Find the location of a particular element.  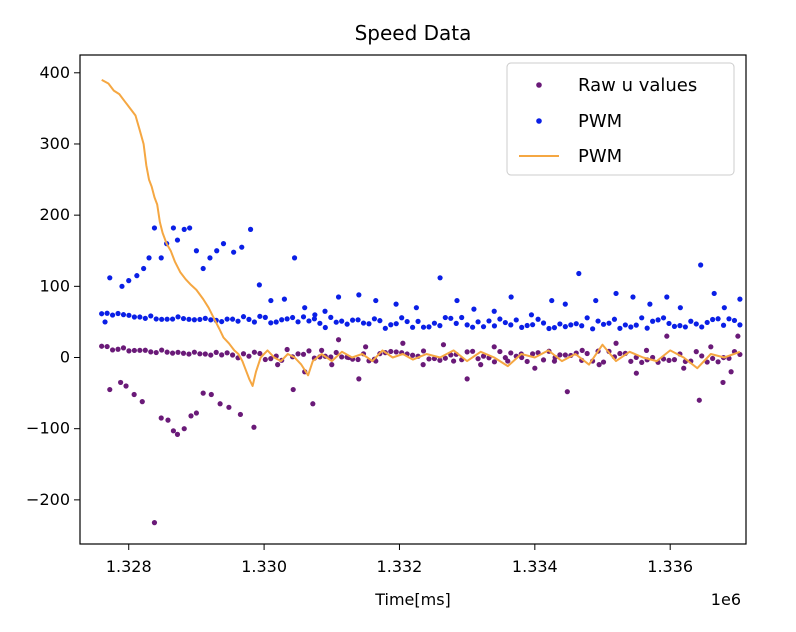

legend-marker-pwm-scatter is located at coordinates (539, 121).